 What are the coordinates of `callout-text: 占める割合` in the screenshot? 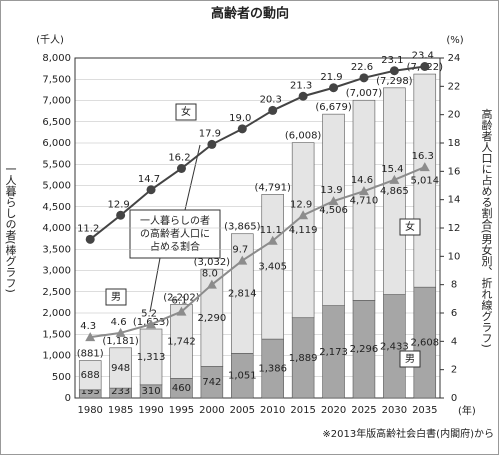 It's located at (175, 246).